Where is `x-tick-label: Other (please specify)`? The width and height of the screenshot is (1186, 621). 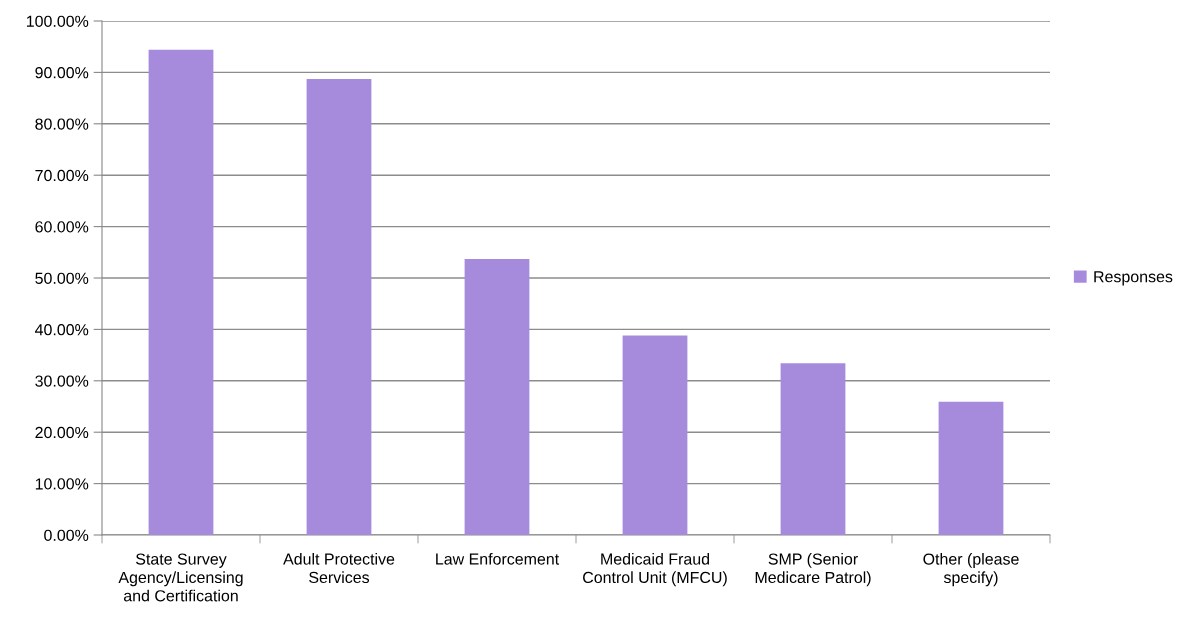
x-tick-label: Other (please specify) is located at coordinates (971, 569).